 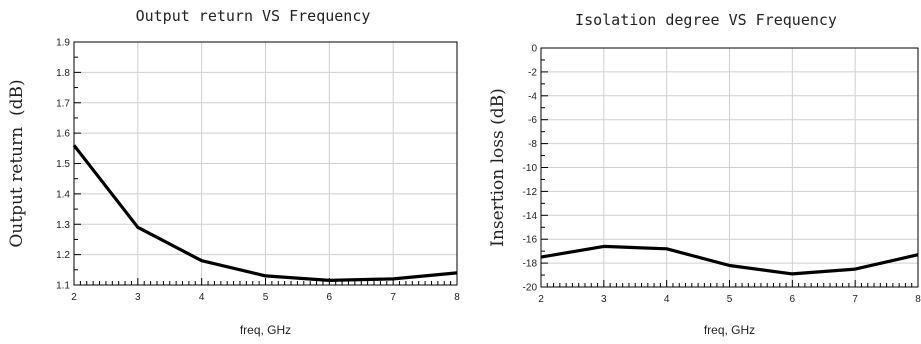 I want to click on chart-title: Output return VS Frequency, so click(x=253, y=16).